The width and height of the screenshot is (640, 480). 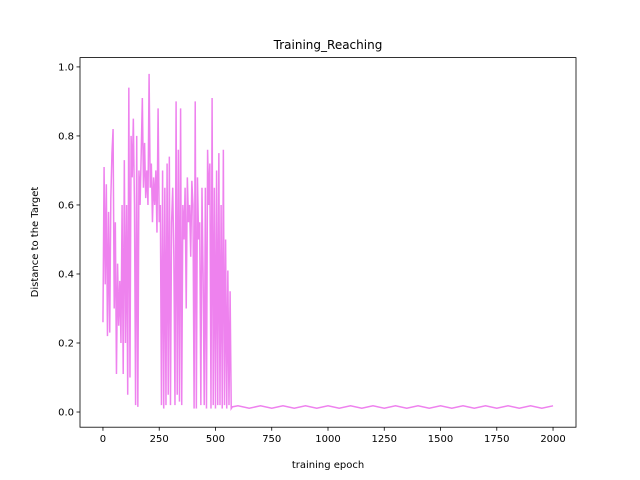 I want to click on y-tick-label: 0.0, so click(x=66, y=413).